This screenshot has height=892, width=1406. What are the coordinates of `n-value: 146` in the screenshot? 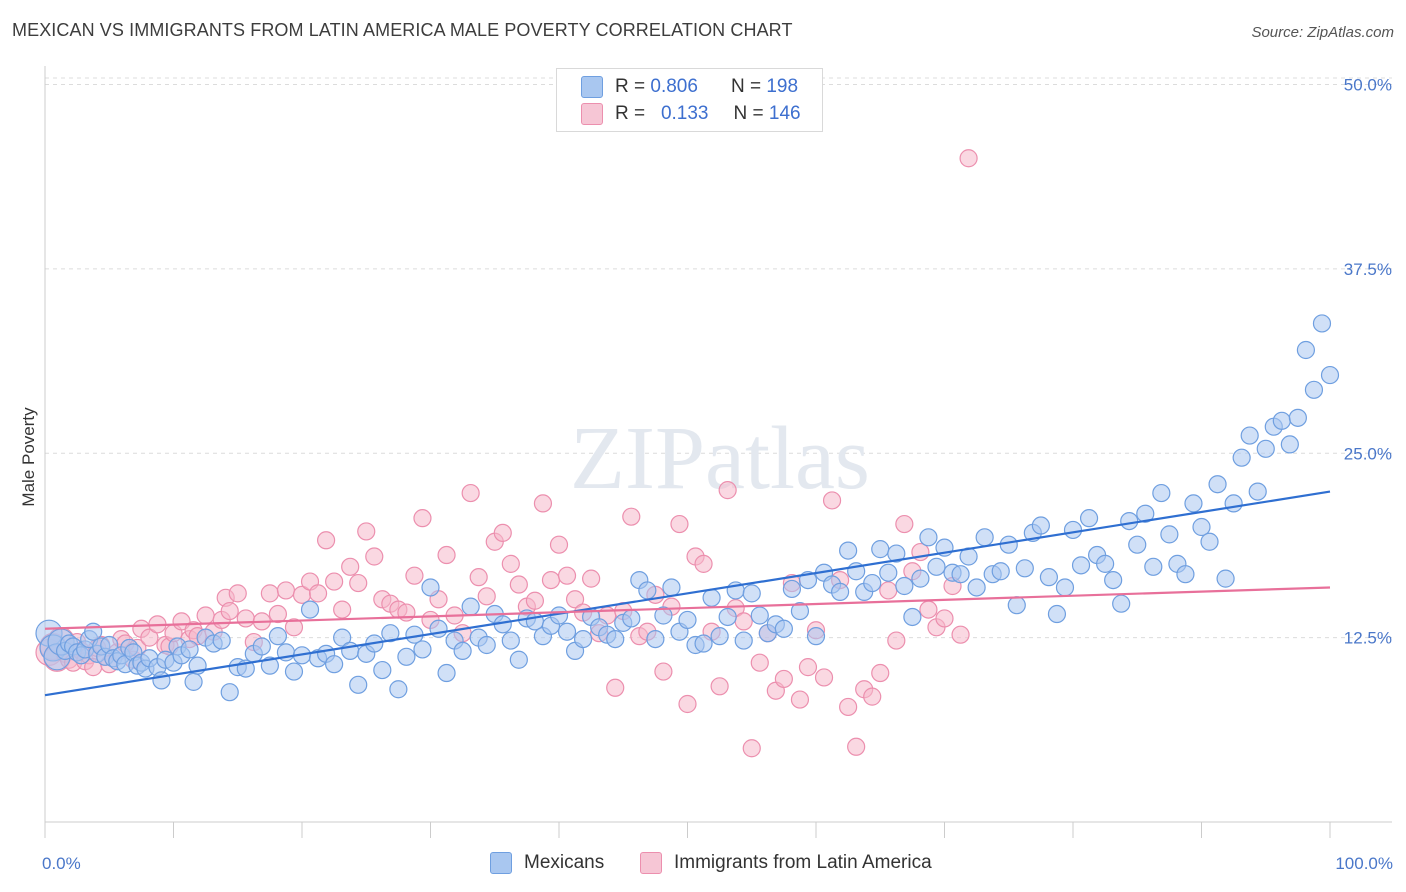 It's located at (784, 113).